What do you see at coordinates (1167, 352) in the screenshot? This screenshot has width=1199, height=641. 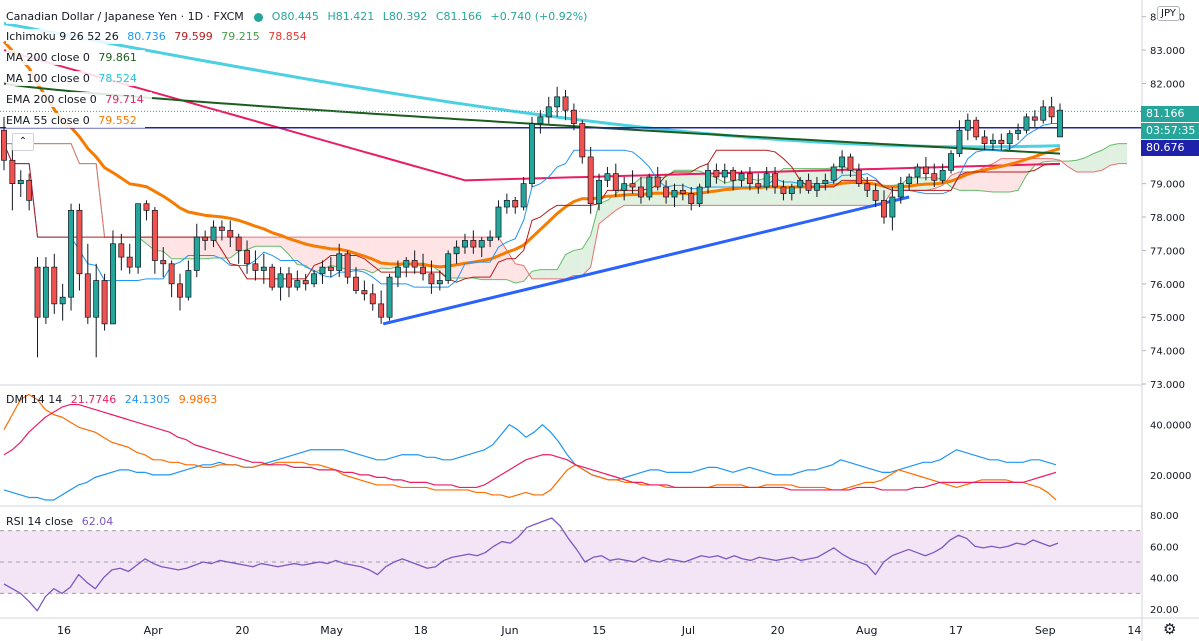 I see `price-tick-label: 74.000` at bounding box center [1167, 352].